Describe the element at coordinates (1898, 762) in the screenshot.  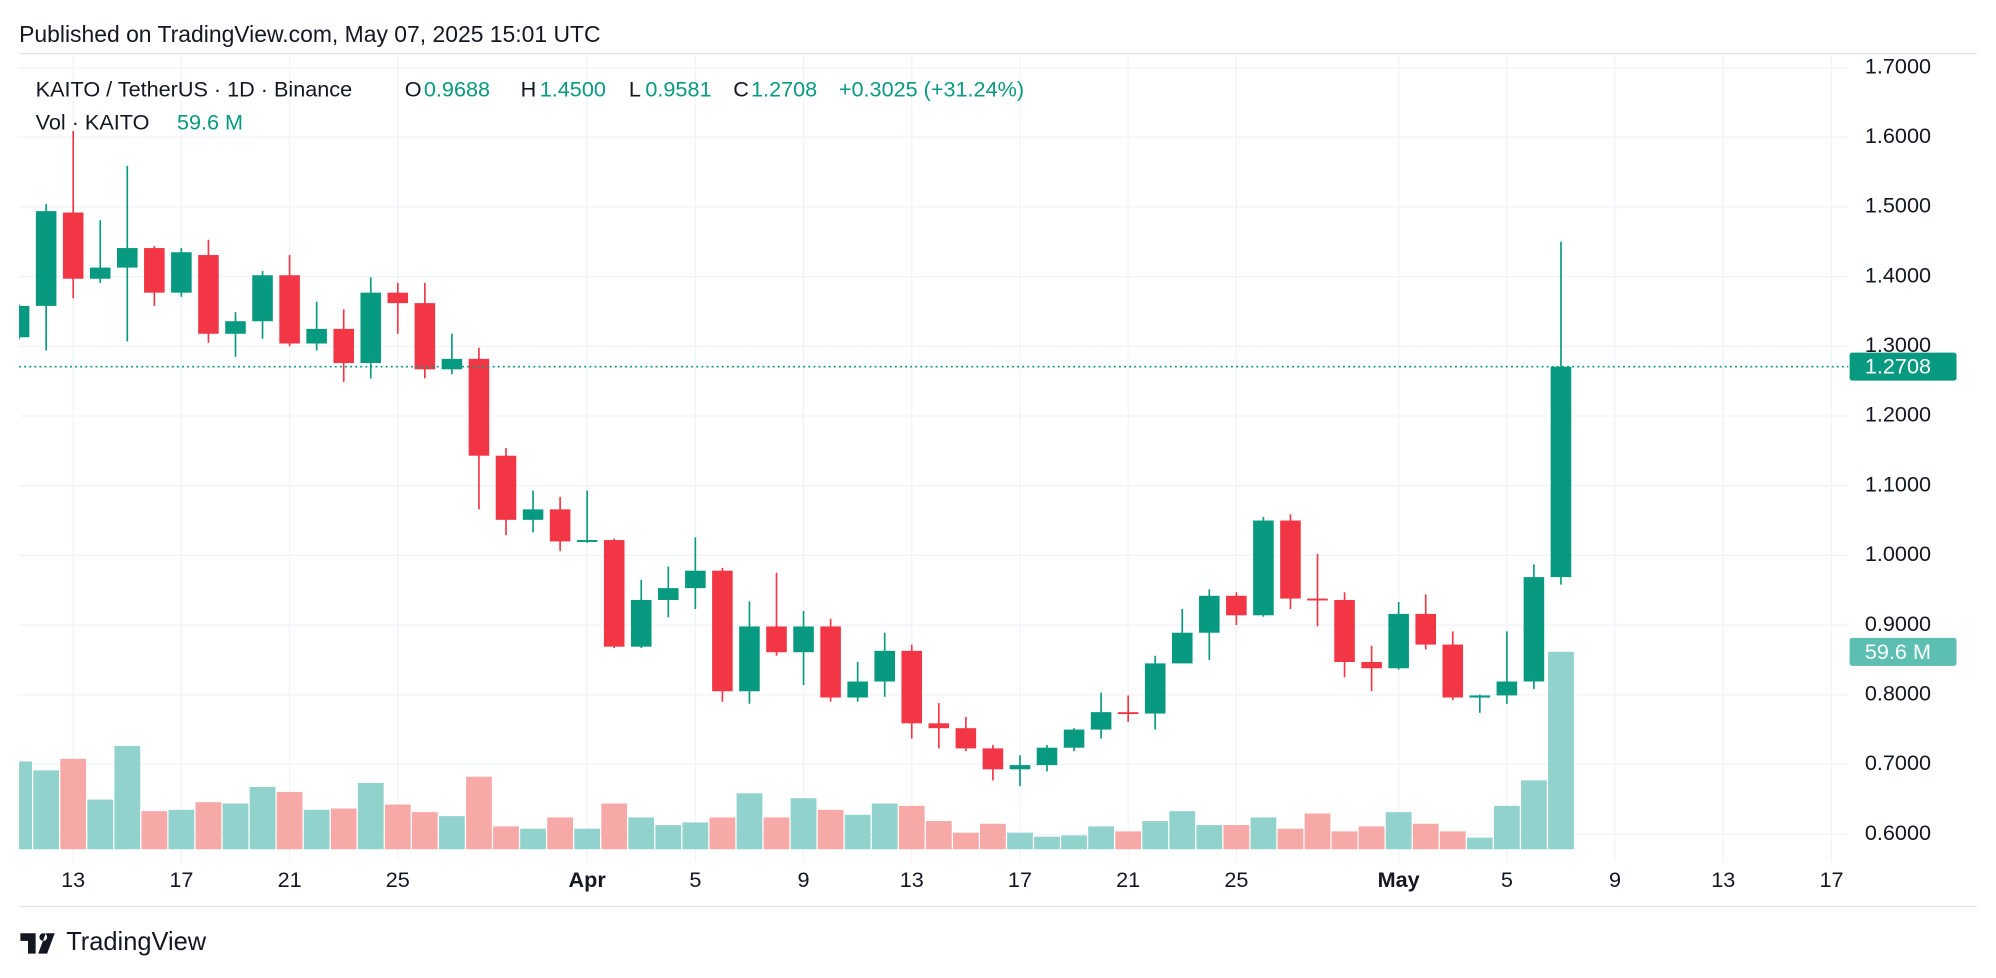
I see `y-tick-label: 0.7000` at that location.